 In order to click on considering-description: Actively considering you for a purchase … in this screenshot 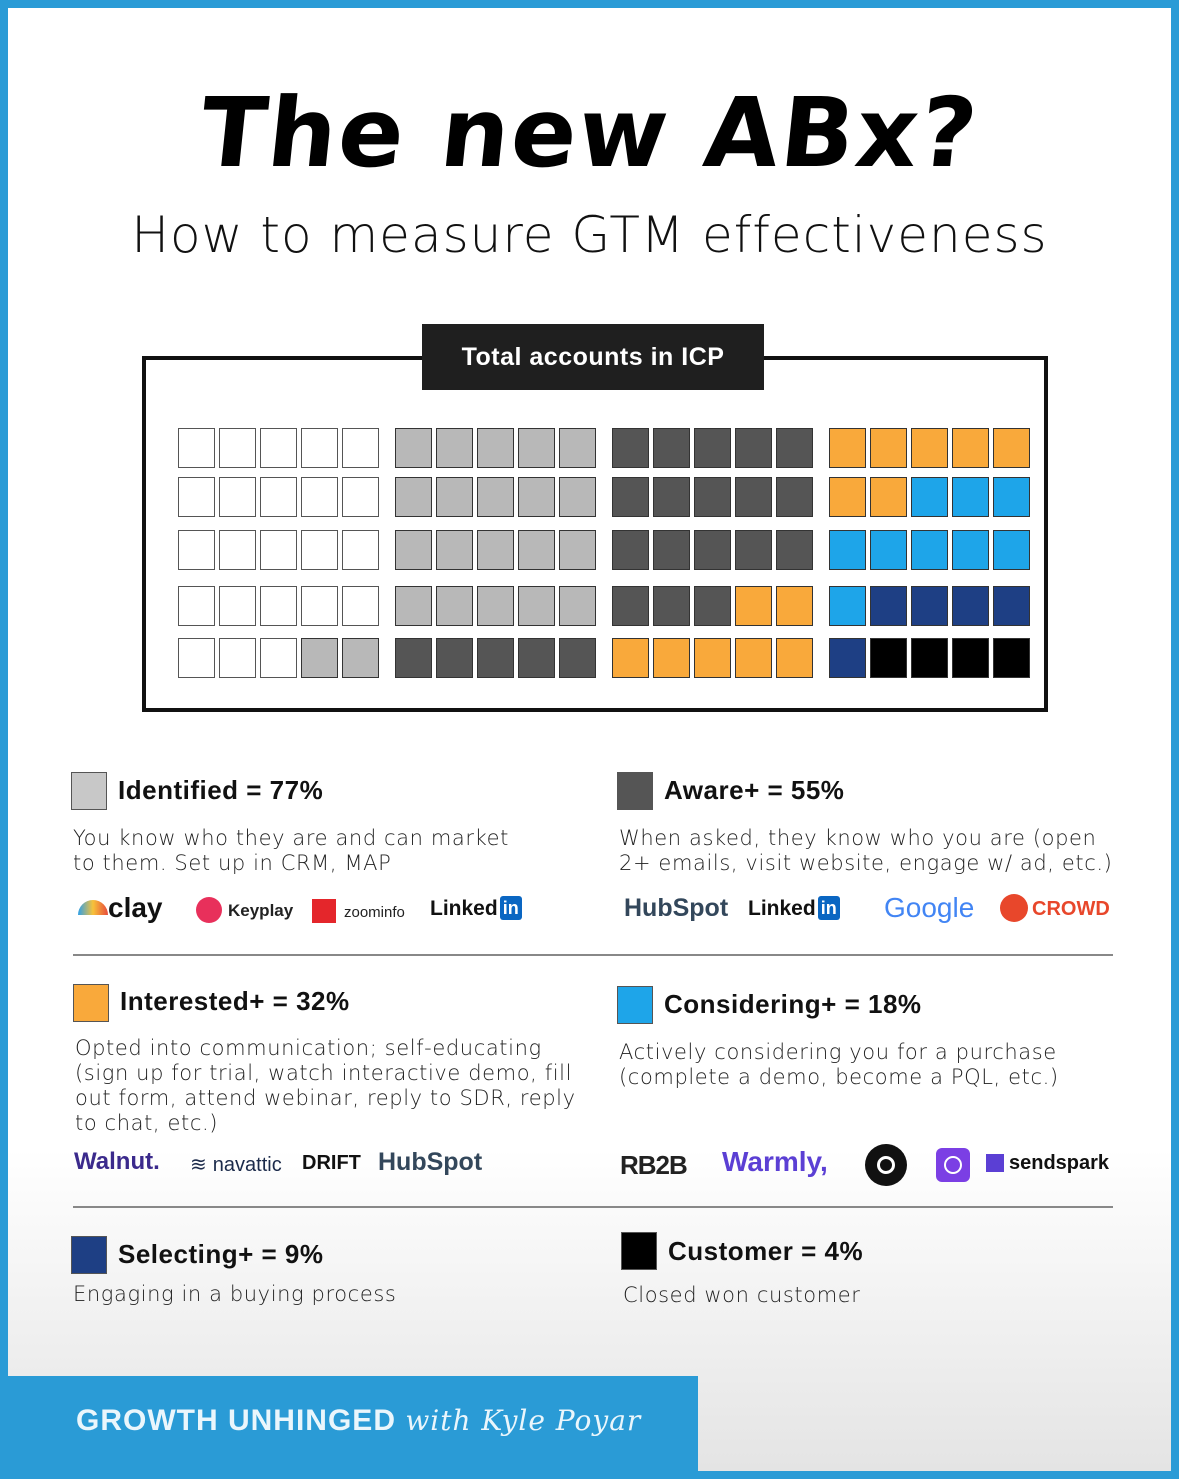, I will do `click(839, 1064)`.